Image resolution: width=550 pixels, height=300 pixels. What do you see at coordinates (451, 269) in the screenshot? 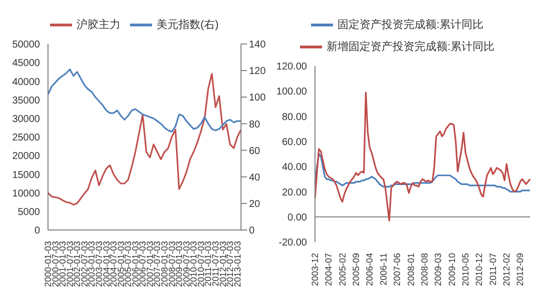
I see `x-tick-label: 2009-10` at bounding box center [451, 269].